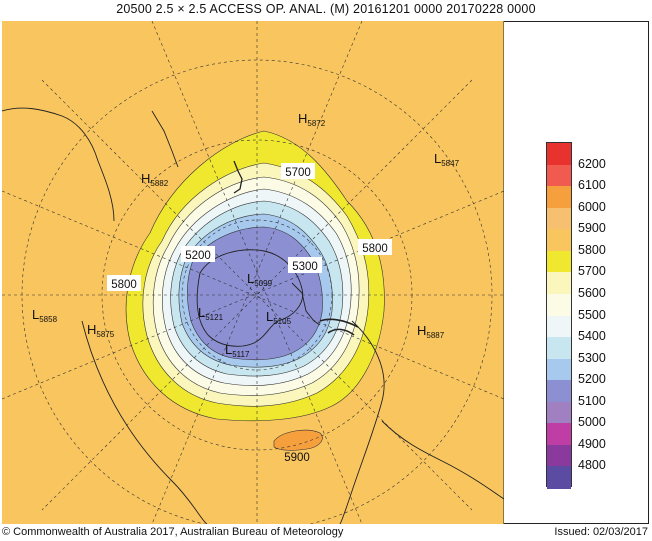 This screenshot has width=652, height=541. What do you see at coordinates (260, 279) in the screenshot?
I see `pressure-centre-low: L5099` at bounding box center [260, 279].